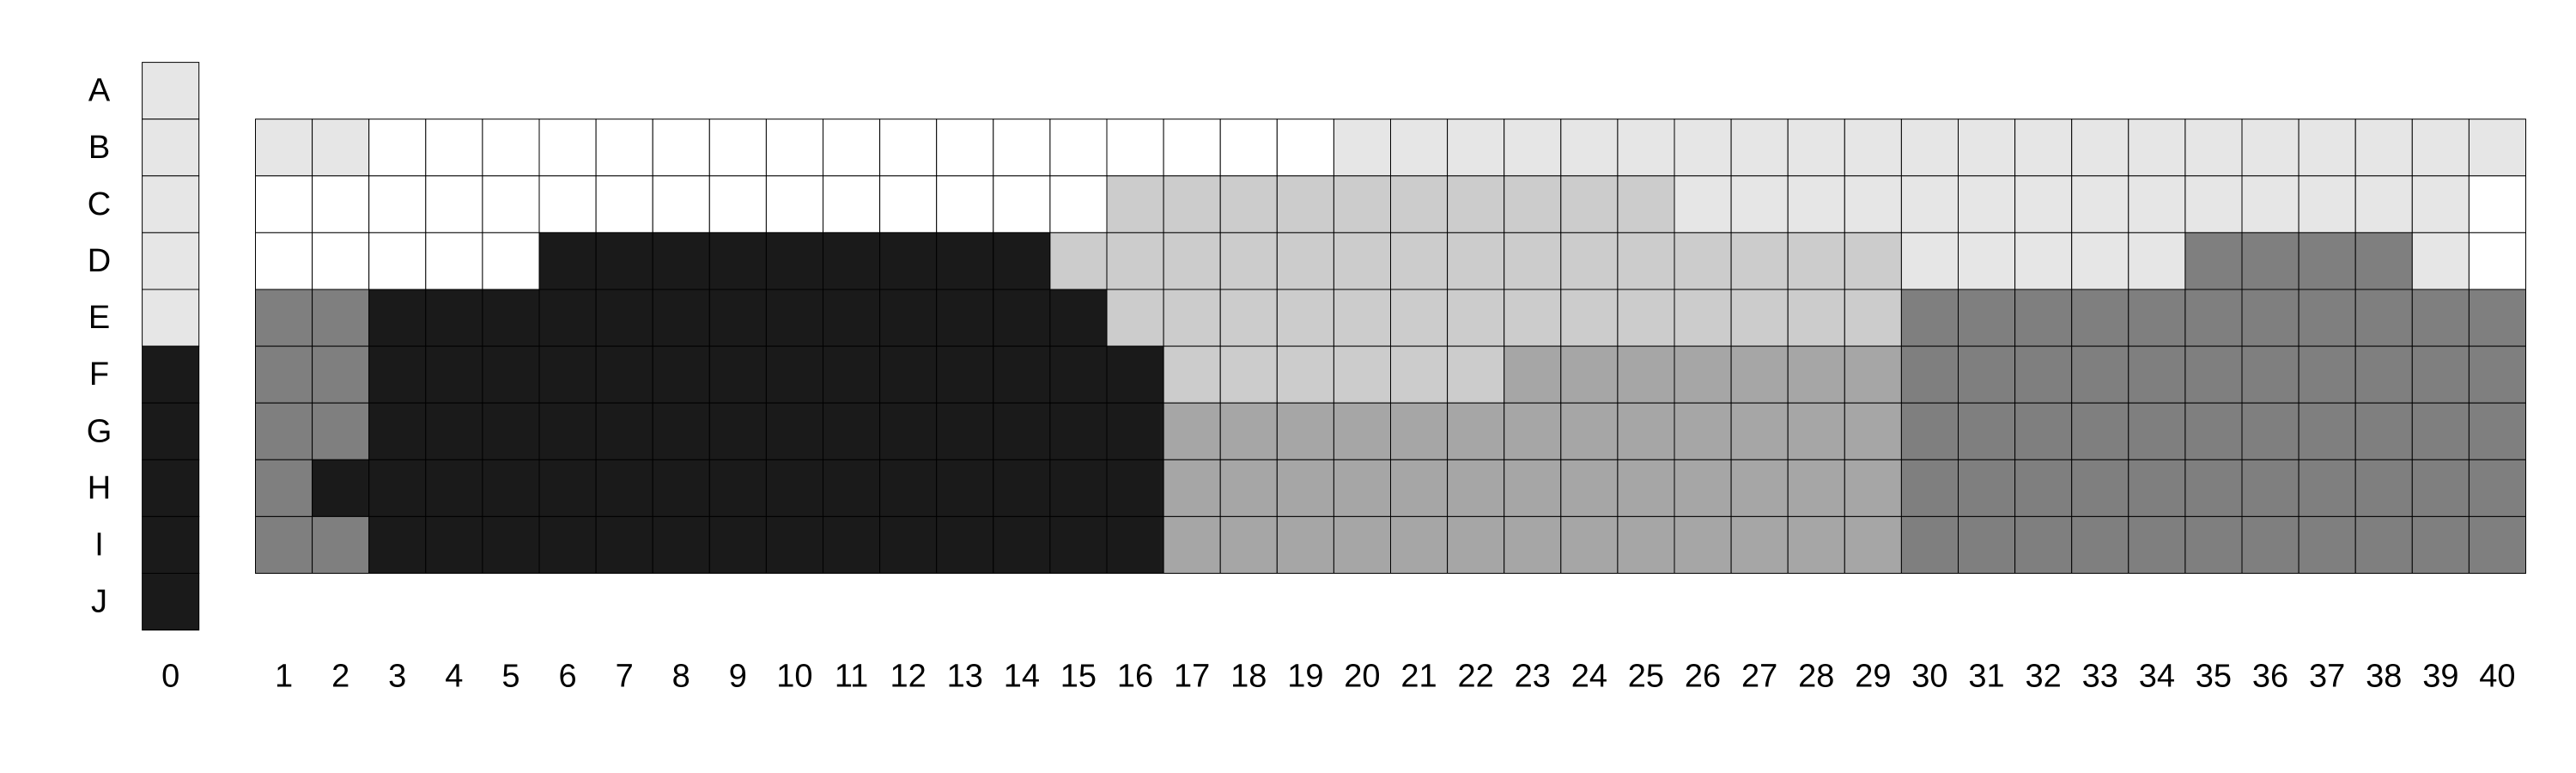 The image size is (2576, 773). What do you see at coordinates (1929, 677) in the screenshot?
I see `col-label-30: 30` at bounding box center [1929, 677].